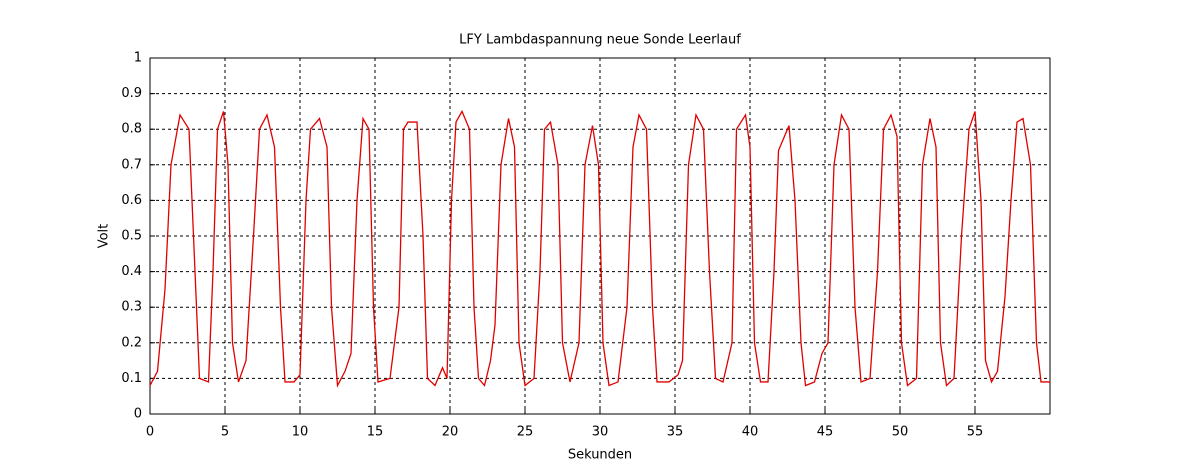 The width and height of the screenshot is (1200, 474). What do you see at coordinates (131, 236) in the screenshot?
I see `y-tick-label: 0.5` at bounding box center [131, 236].